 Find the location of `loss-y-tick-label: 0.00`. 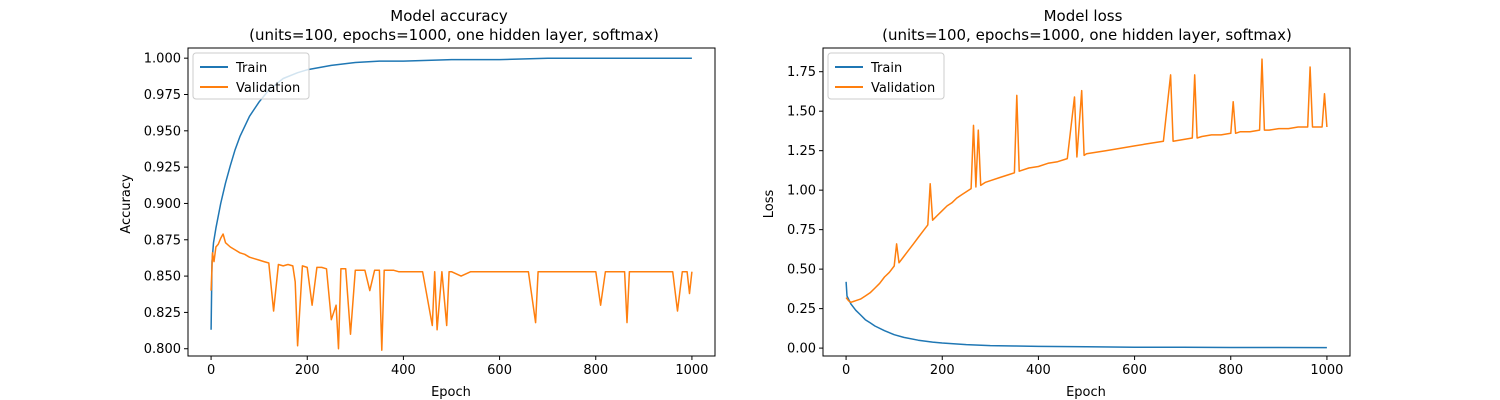

loss-y-tick-label: 0.00 is located at coordinates (801, 349).